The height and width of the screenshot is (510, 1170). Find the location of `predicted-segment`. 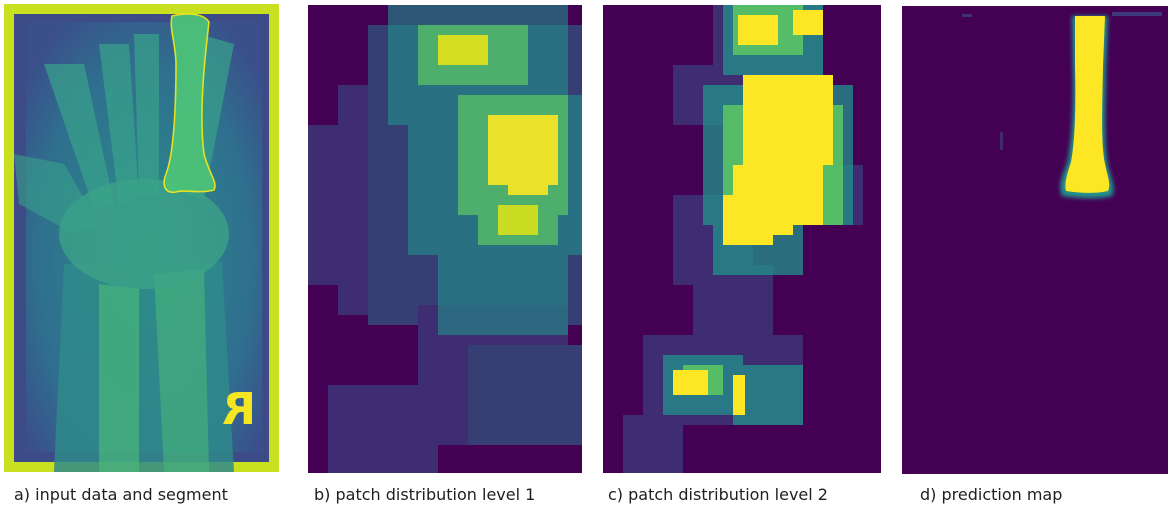

predicted-segment is located at coordinates (1087, 104).